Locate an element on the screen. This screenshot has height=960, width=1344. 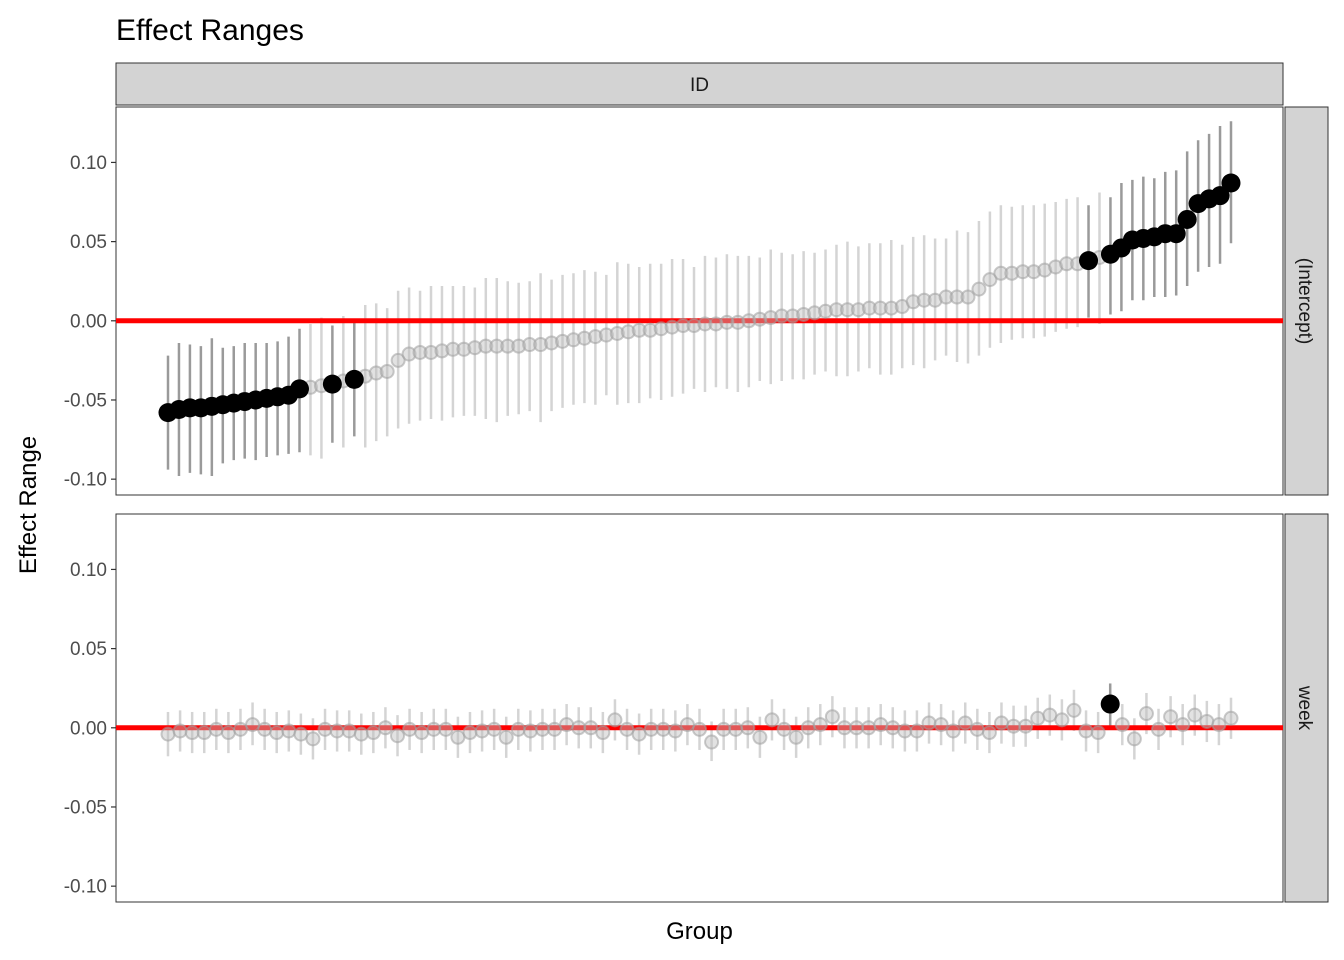
facet-strip-intercept is located at coordinates (1306, 301).